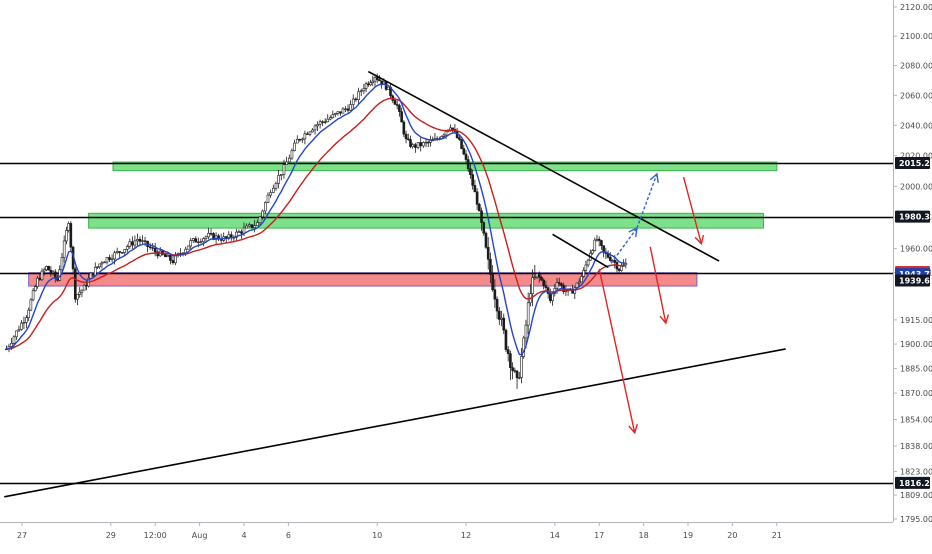 The image size is (932, 554). Describe the element at coordinates (617, 350) in the screenshot. I see `bearish-forecast-arrow` at that location.